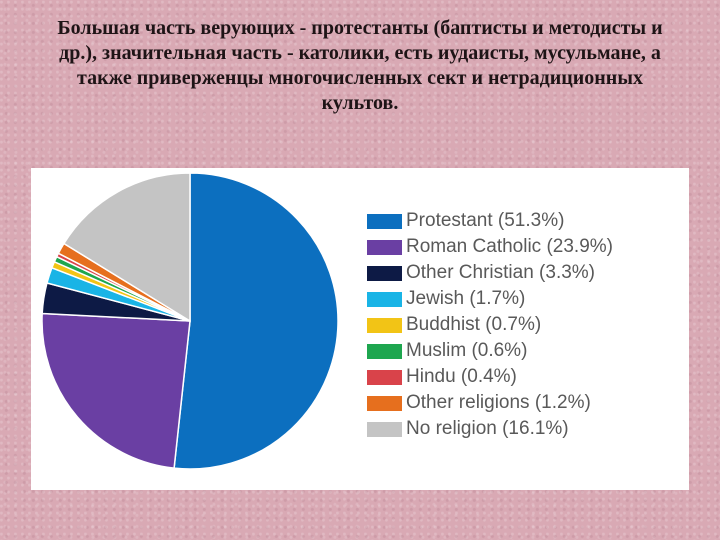 The height and width of the screenshot is (540, 720). I want to click on legend-label: Other religions (1.2%), so click(498, 402).